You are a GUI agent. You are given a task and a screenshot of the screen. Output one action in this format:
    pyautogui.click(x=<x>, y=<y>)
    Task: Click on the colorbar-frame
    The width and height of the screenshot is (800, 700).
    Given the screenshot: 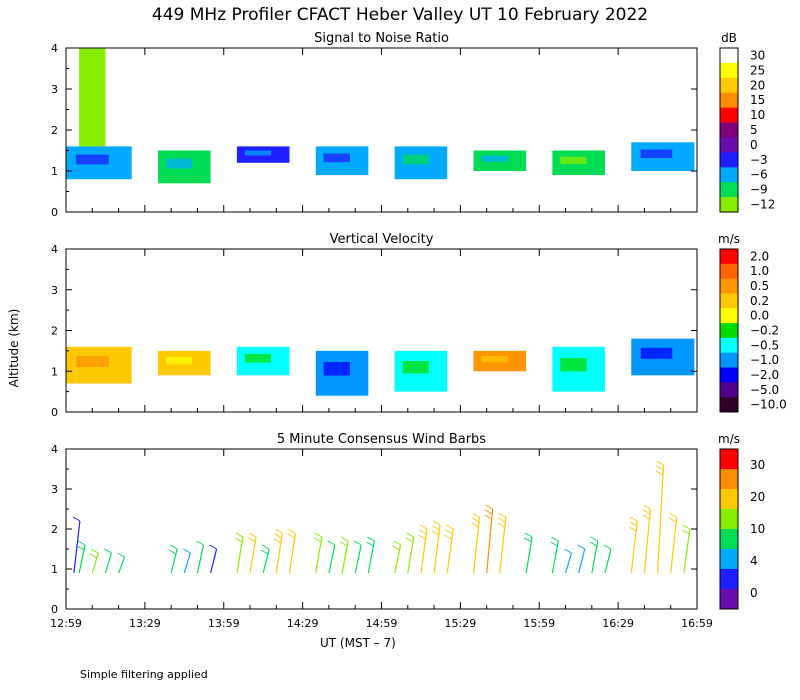 What is the action you would take?
    pyautogui.click(x=729, y=130)
    